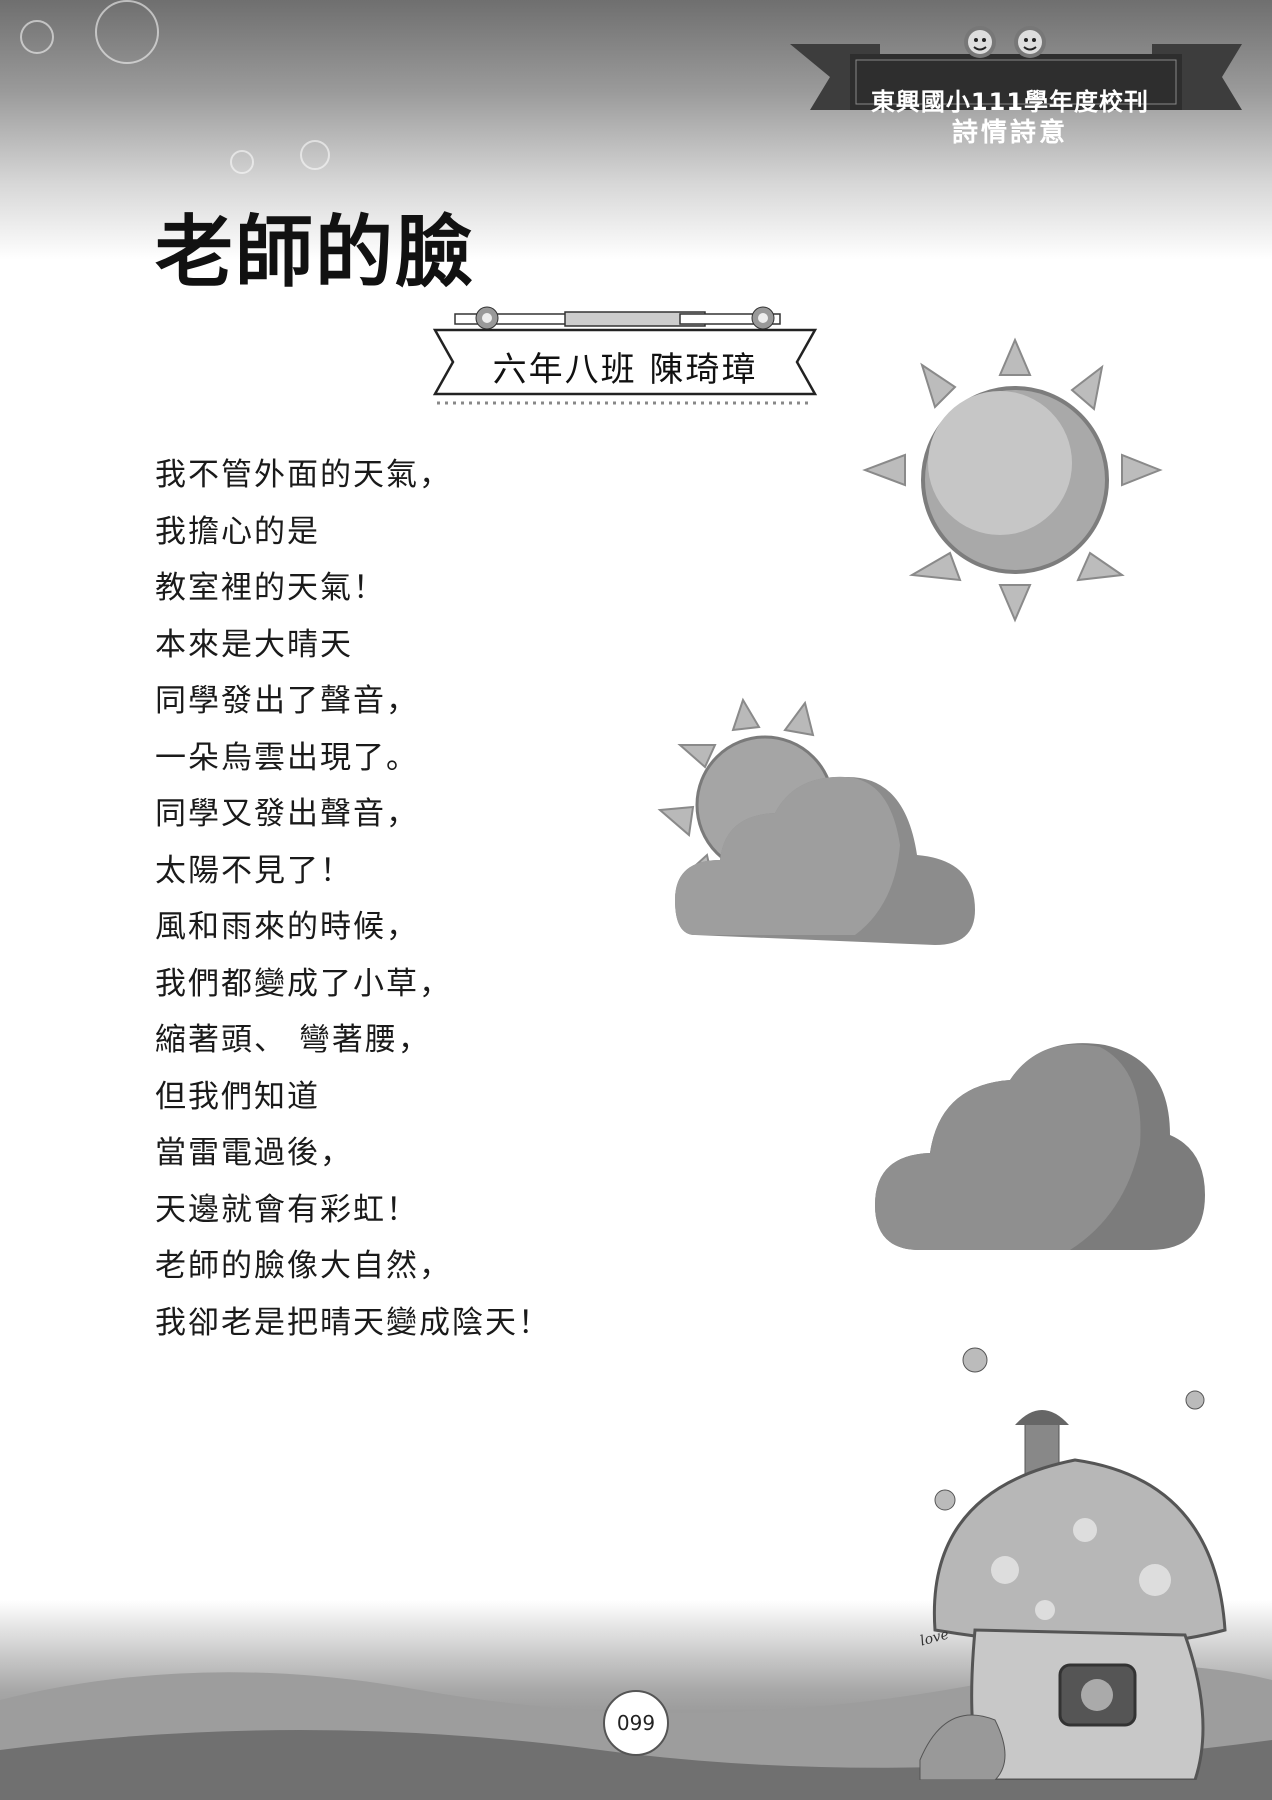 The height and width of the screenshot is (1800, 1272). I want to click on poem-line: 同學又發出聲音，, so click(287, 814).